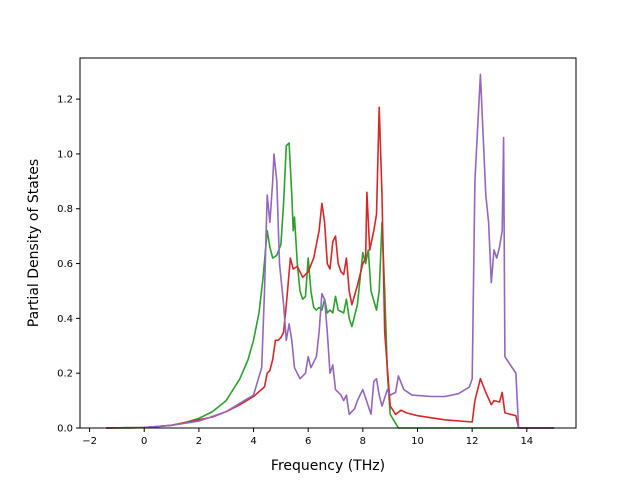 Image resolution: width=640 pixels, height=480 pixels. Describe the element at coordinates (417, 441) in the screenshot. I see `x-tick-label: 10` at that location.